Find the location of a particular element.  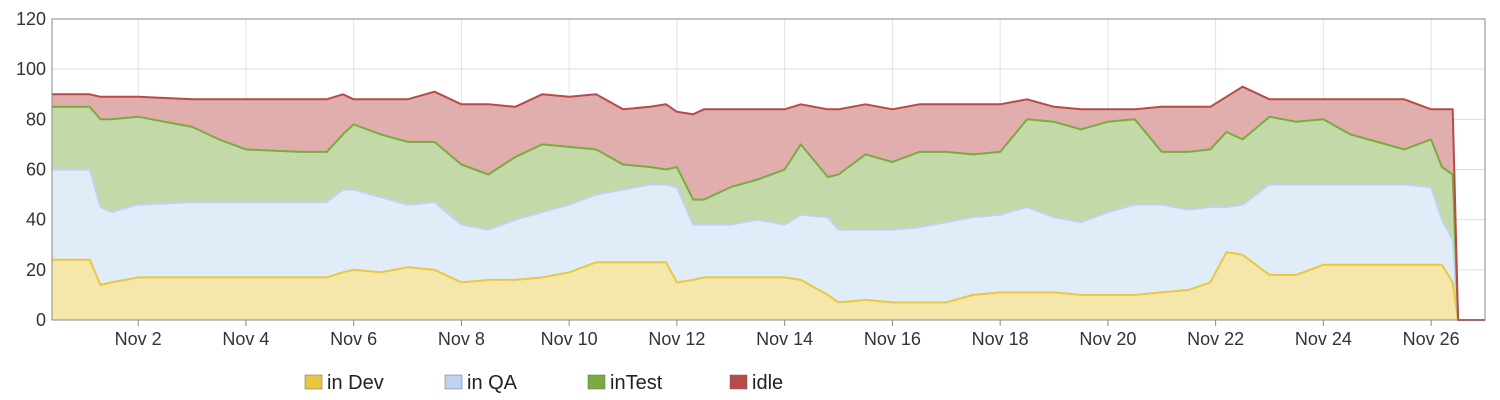

legend-item-in-dev: in Dev is located at coordinates (344, 383).